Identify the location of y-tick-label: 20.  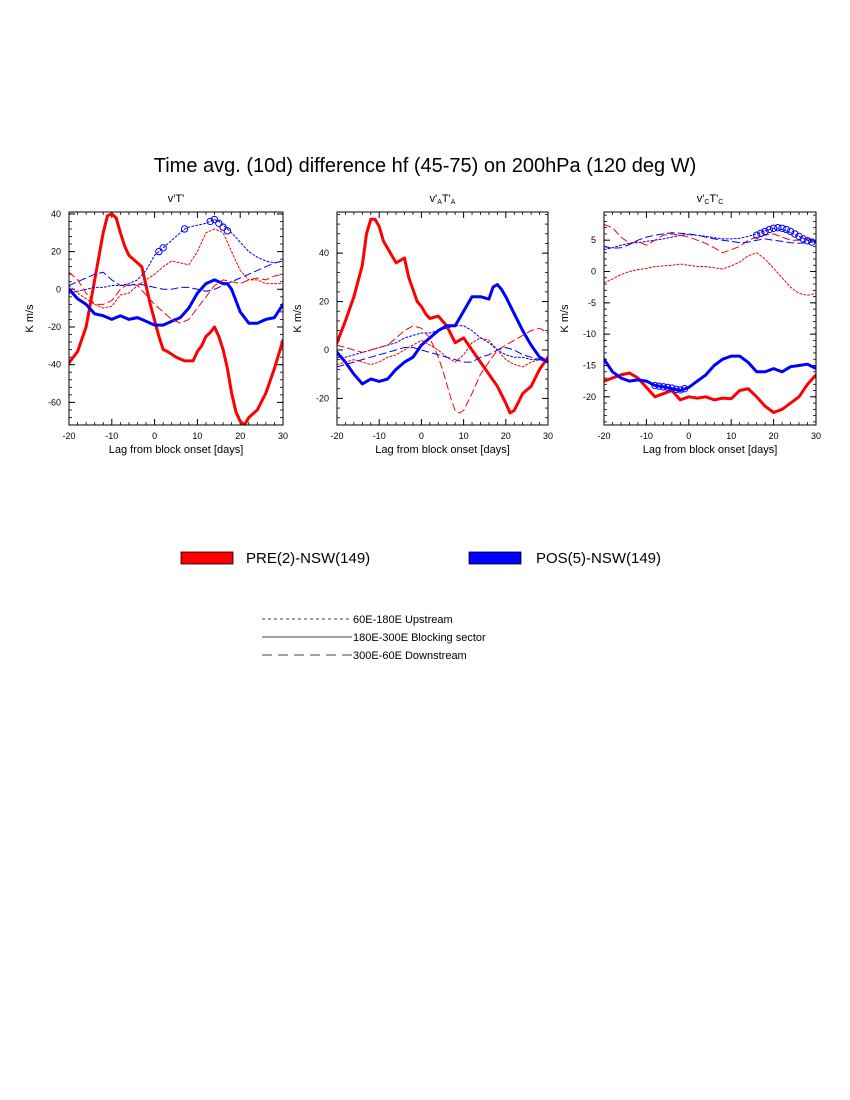
(56, 252).